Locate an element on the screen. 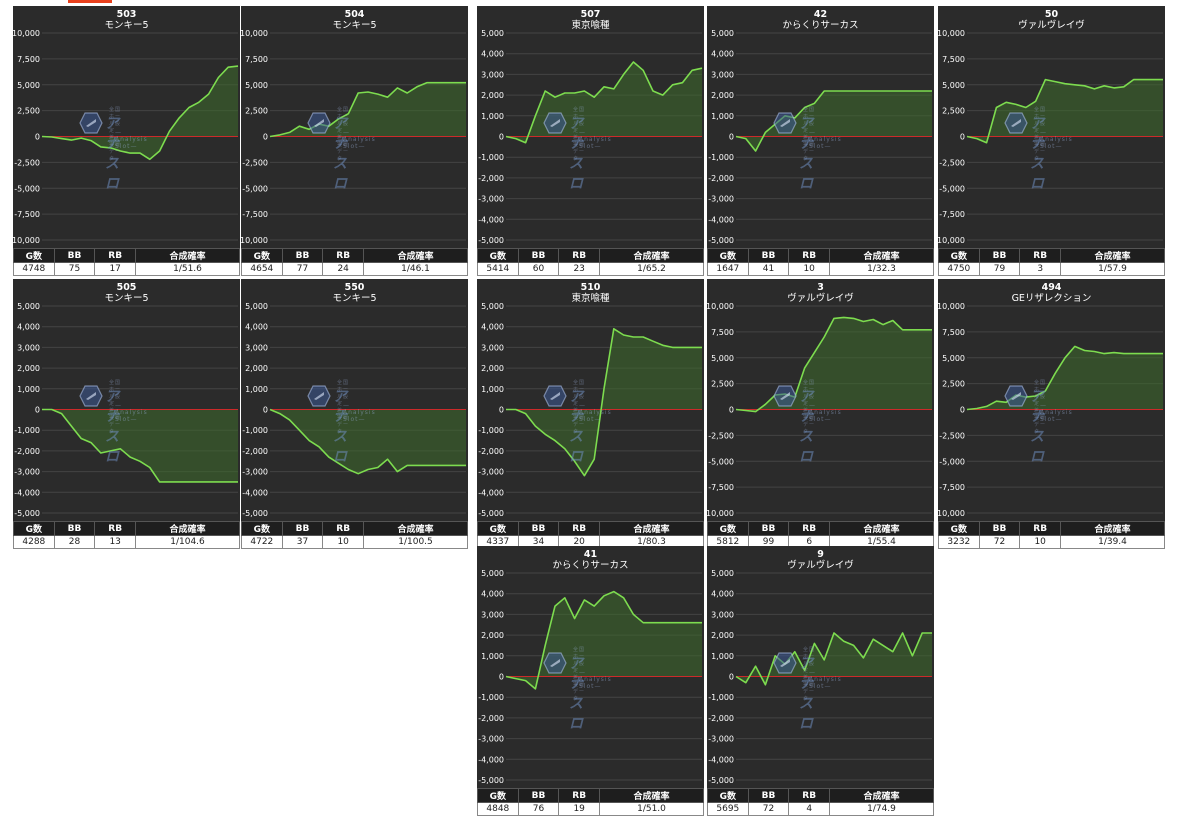 Image resolution: width=1200 pixels, height=836 pixels. machine-number: 42 is located at coordinates (820, 14).